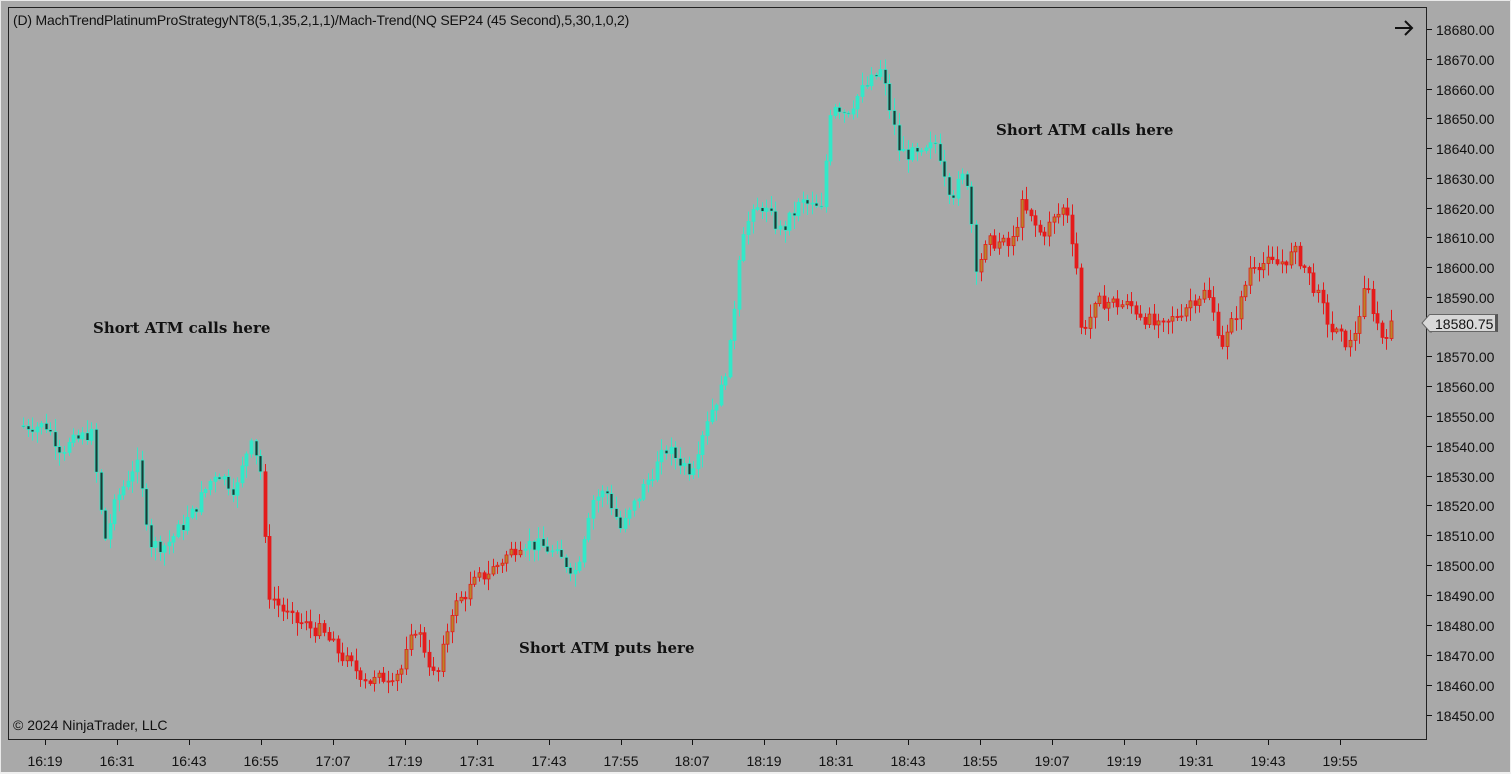  I want to click on arrow-right-icon, so click(1404, 28).